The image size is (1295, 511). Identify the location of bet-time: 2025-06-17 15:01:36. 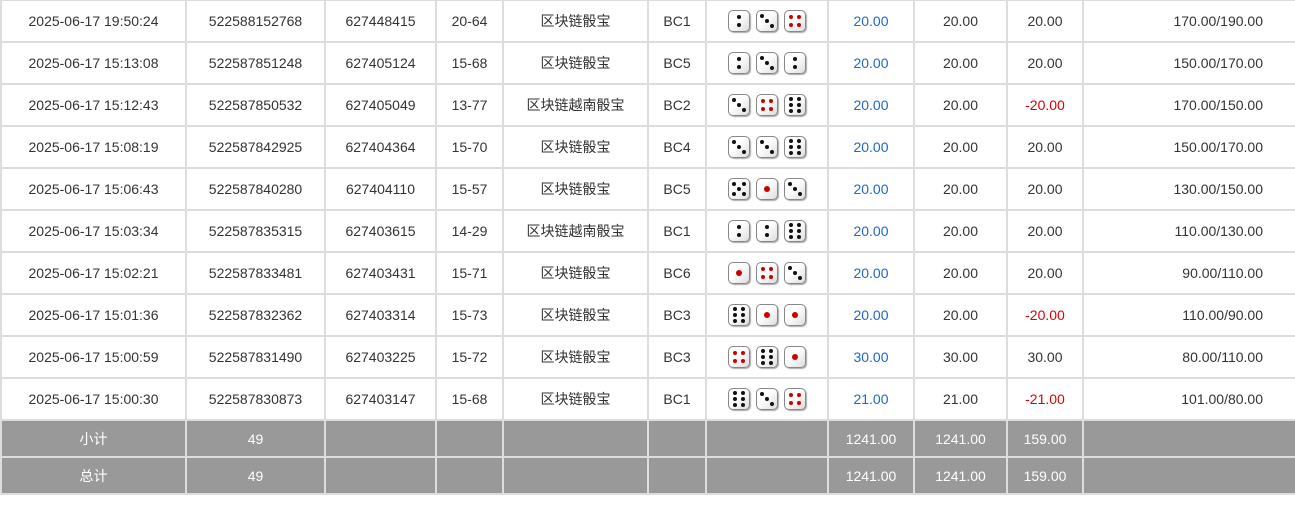
(93, 315).